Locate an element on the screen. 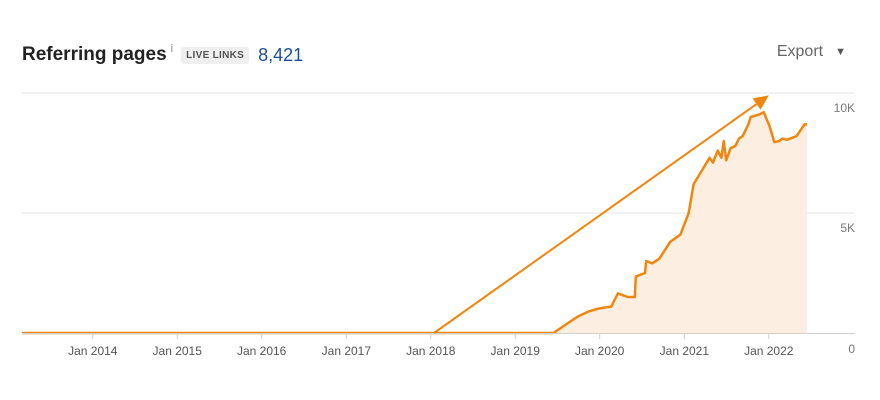 This screenshot has height=400, width=880. chart-title: Referring pages is located at coordinates (94, 54).